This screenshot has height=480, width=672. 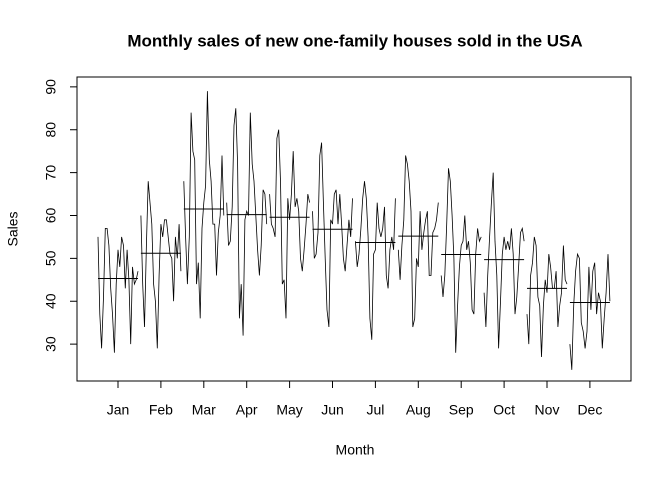 I want to click on x-tick-label: May, so click(x=289, y=410).